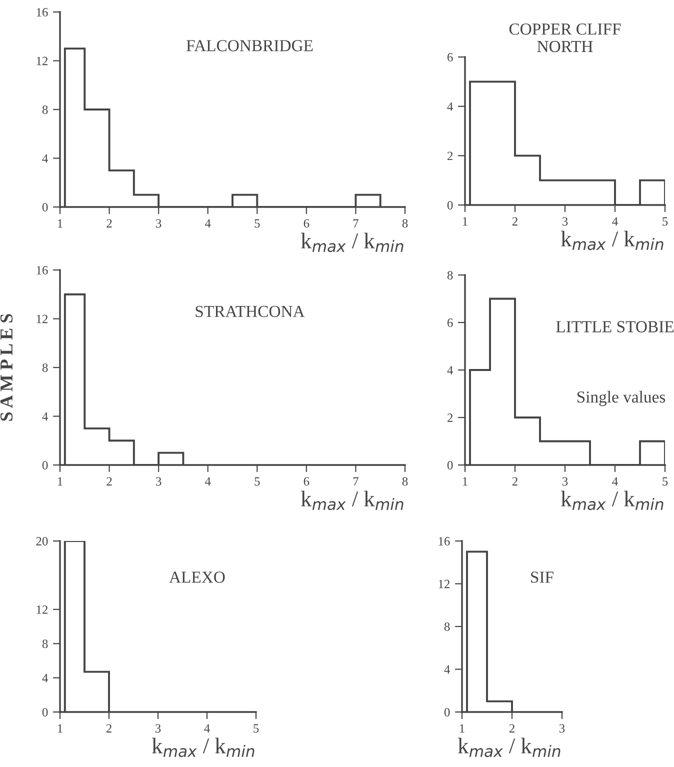  Describe the element at coordinates (6, 367) in the screenshot. I see `y-axis-title: S A M P L E S` at that location.